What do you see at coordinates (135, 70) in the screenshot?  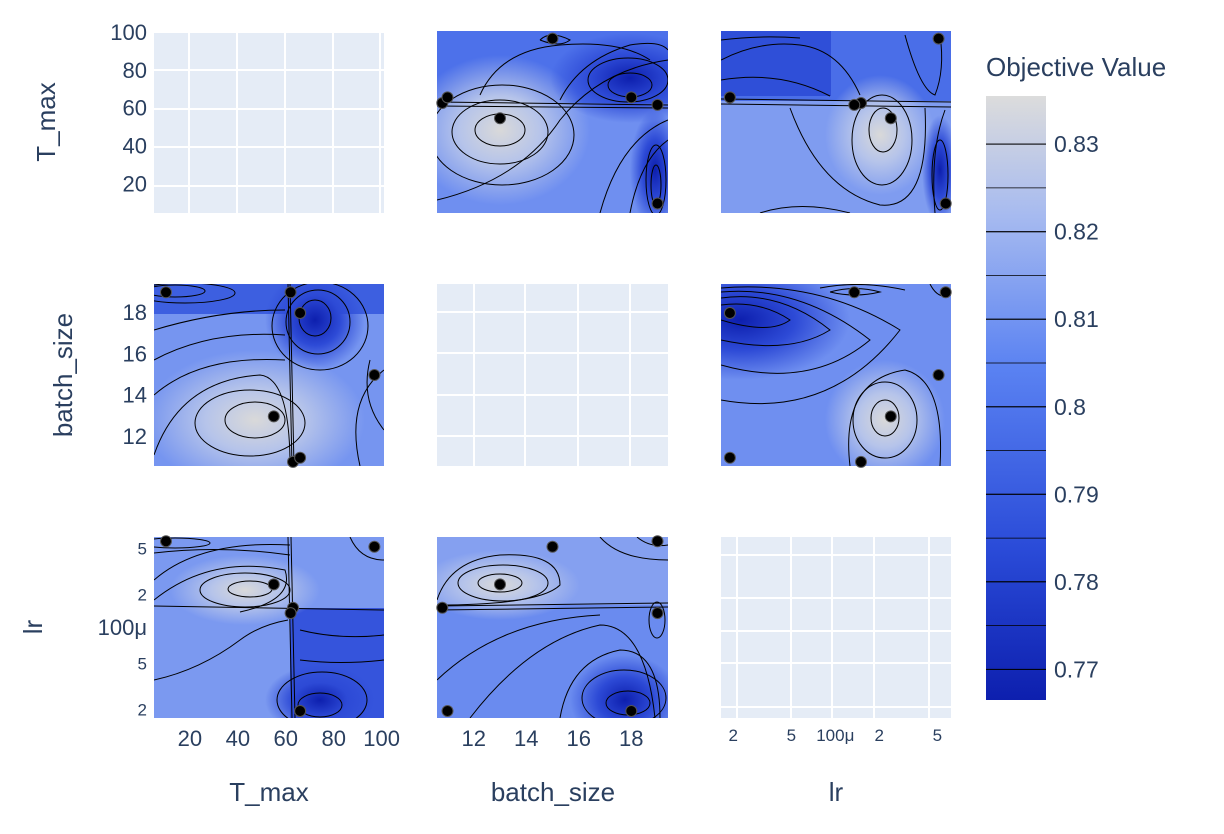 I see `y-tick-T_max-3: 80` at bounding box center [135, 70].